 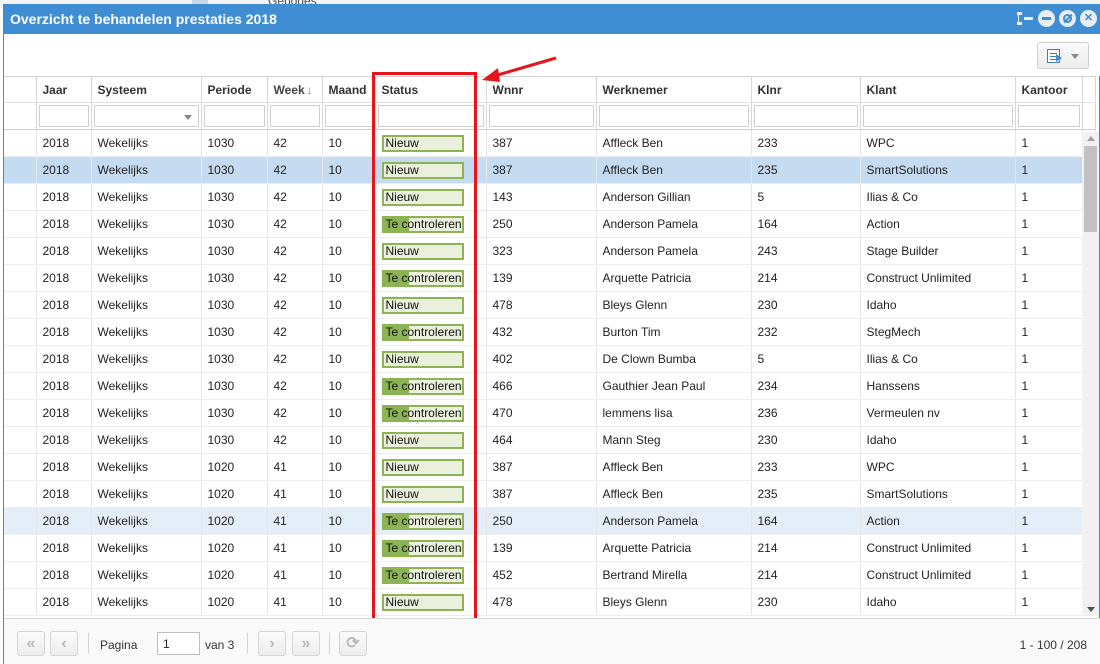 I want to click on filter-input-klant, so click(x=937, y=116).